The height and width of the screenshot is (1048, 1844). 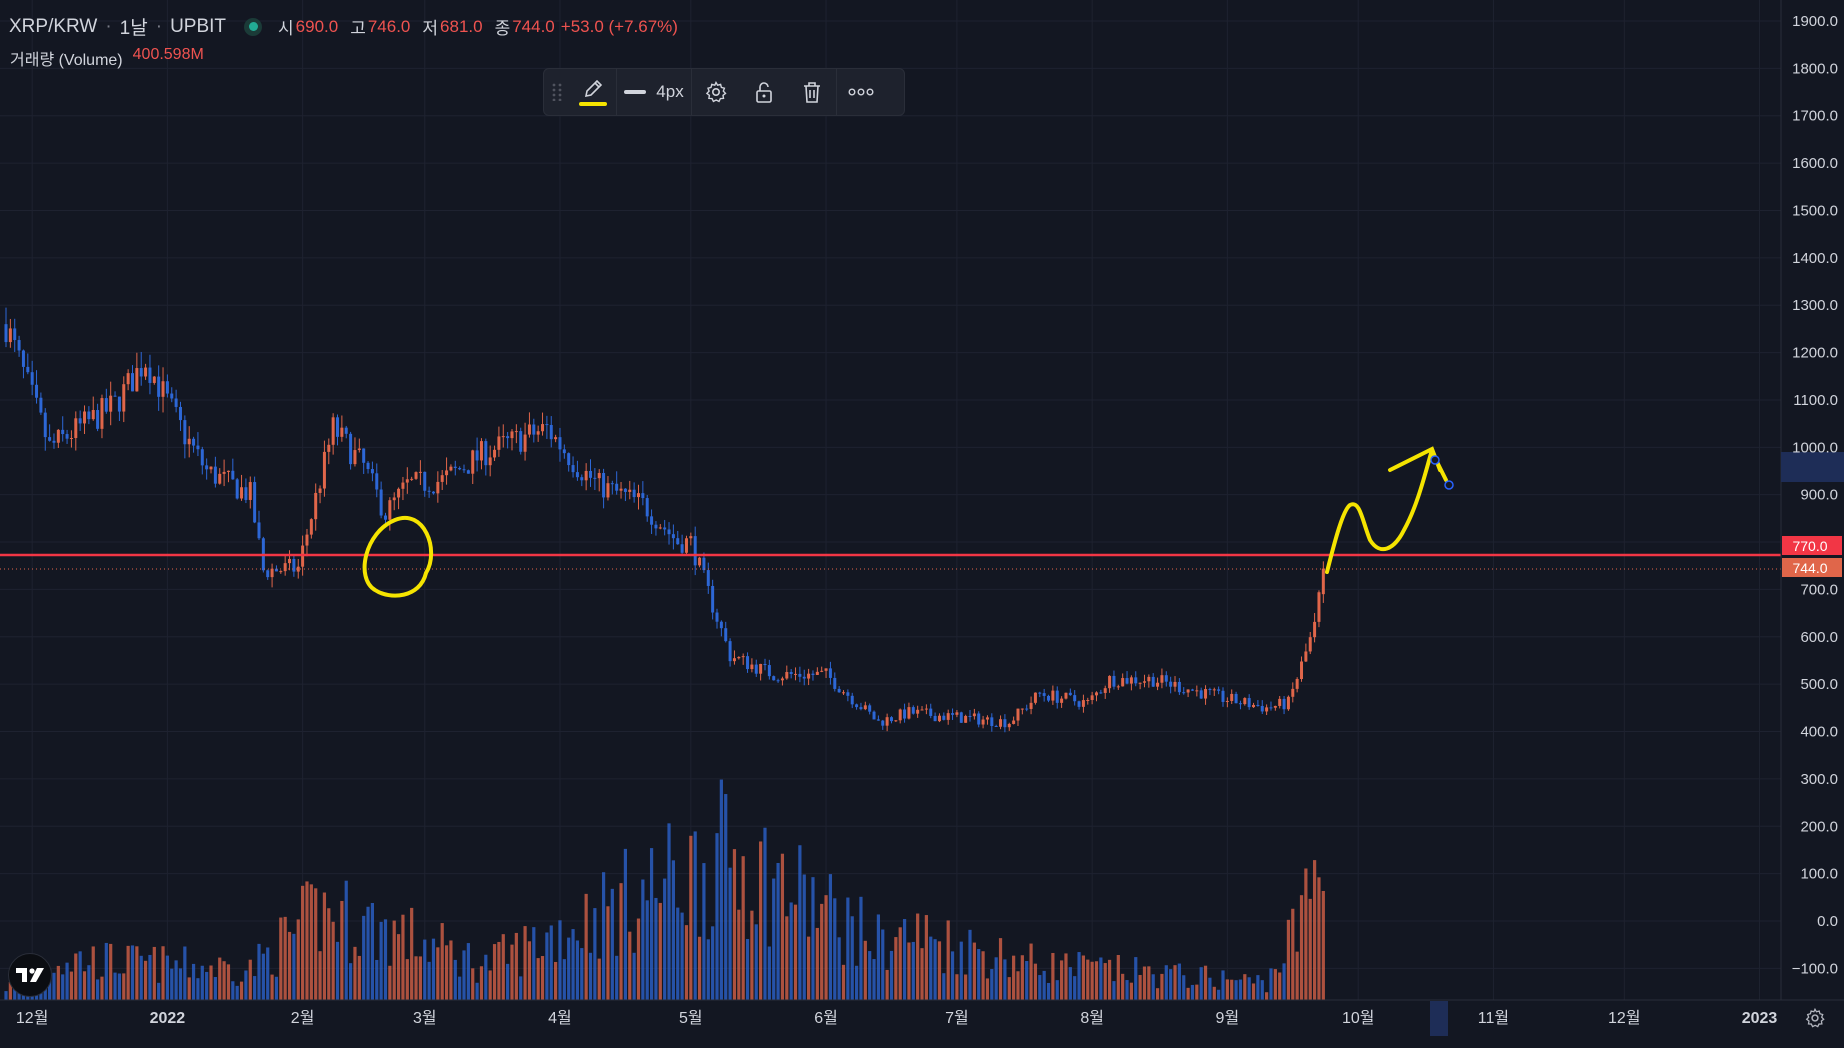 What do you see at coordinates (1819, 589) in the screenshot?
I see `price-tick: 700.0` at bounding box center [1819, 589].